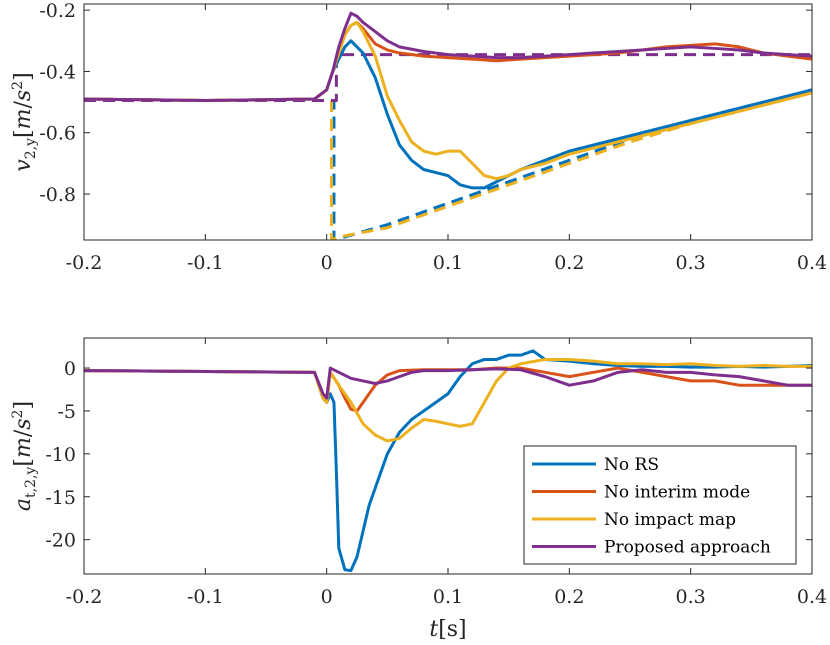  I want to click on y-tick-label: -0.8, so click(57, 195).